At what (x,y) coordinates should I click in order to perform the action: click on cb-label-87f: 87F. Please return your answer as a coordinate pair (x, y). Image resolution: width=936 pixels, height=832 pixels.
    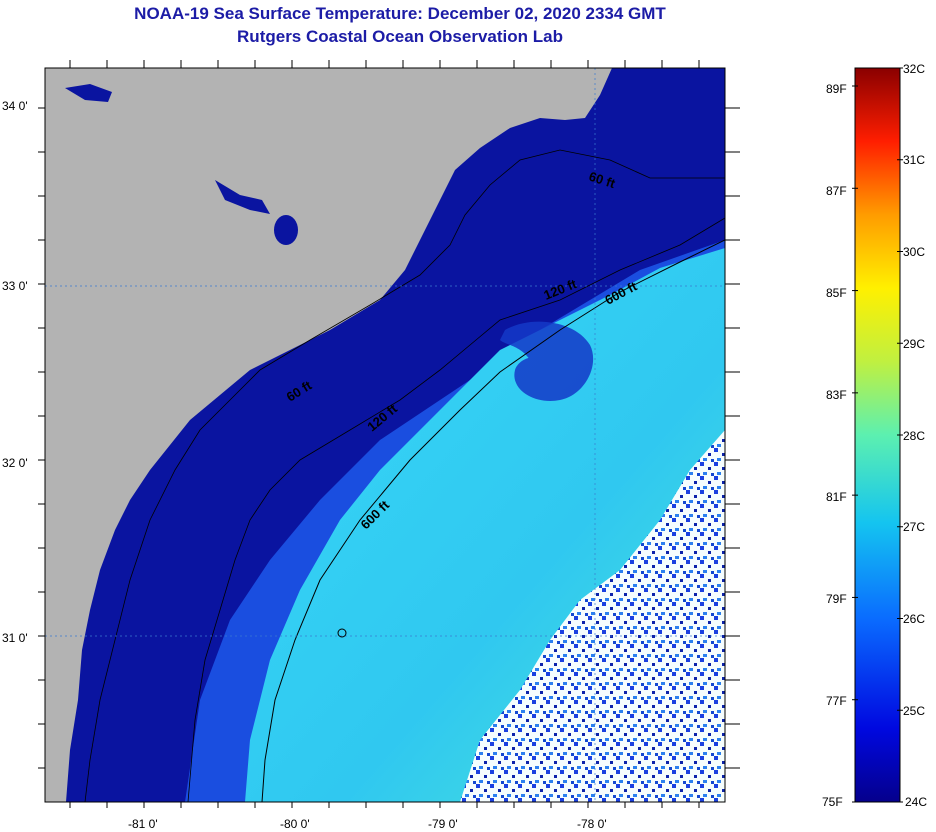
    Looking at the image, I should click on (836, 191).